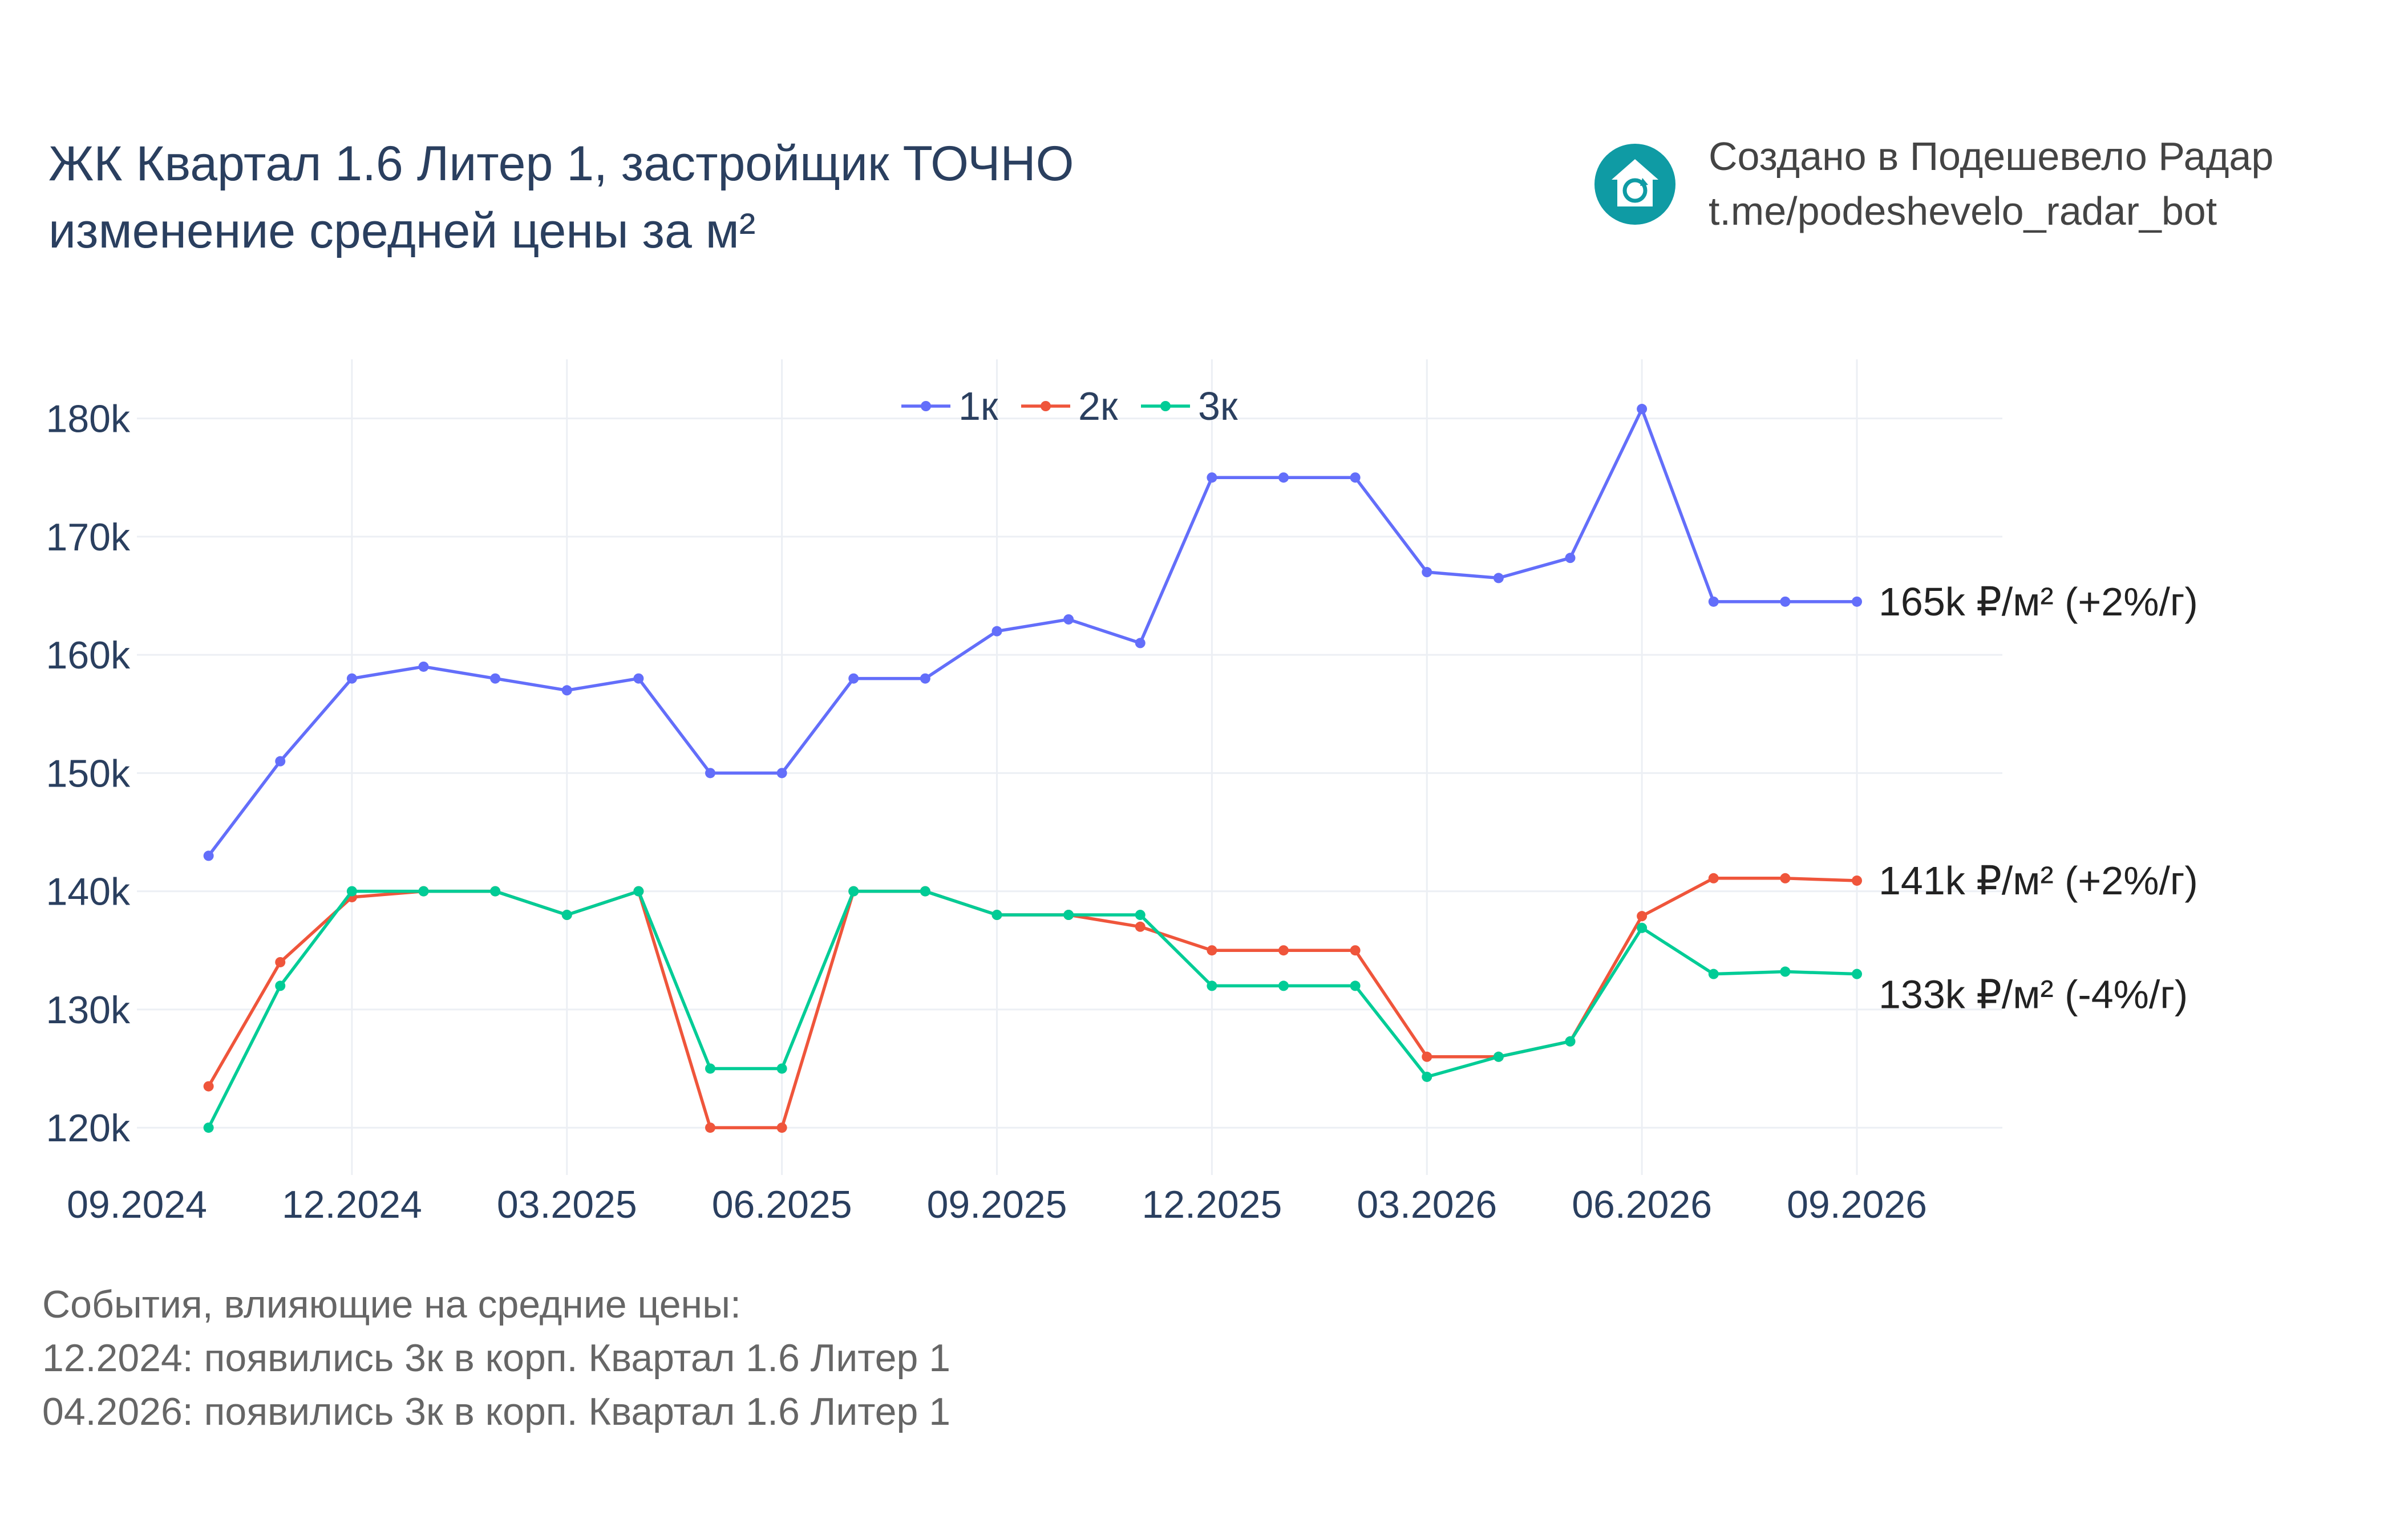 This screenshot has width=2396, height=1540. I want to click on events-heading: События, влияющие на средние цены:, so click(391, 1304).